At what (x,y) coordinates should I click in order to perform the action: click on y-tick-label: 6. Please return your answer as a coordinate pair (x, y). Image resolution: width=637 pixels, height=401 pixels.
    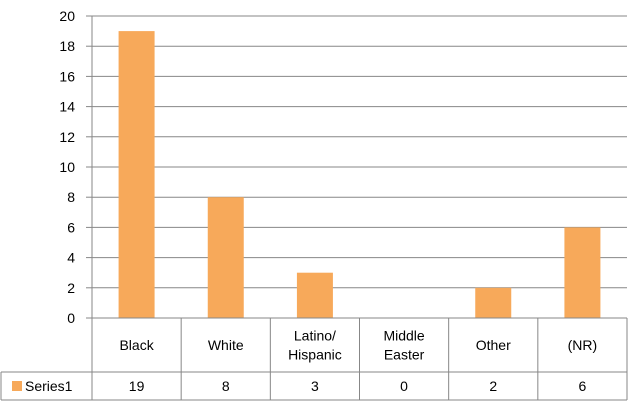
    Looking at the image, I should click on (71, 227).